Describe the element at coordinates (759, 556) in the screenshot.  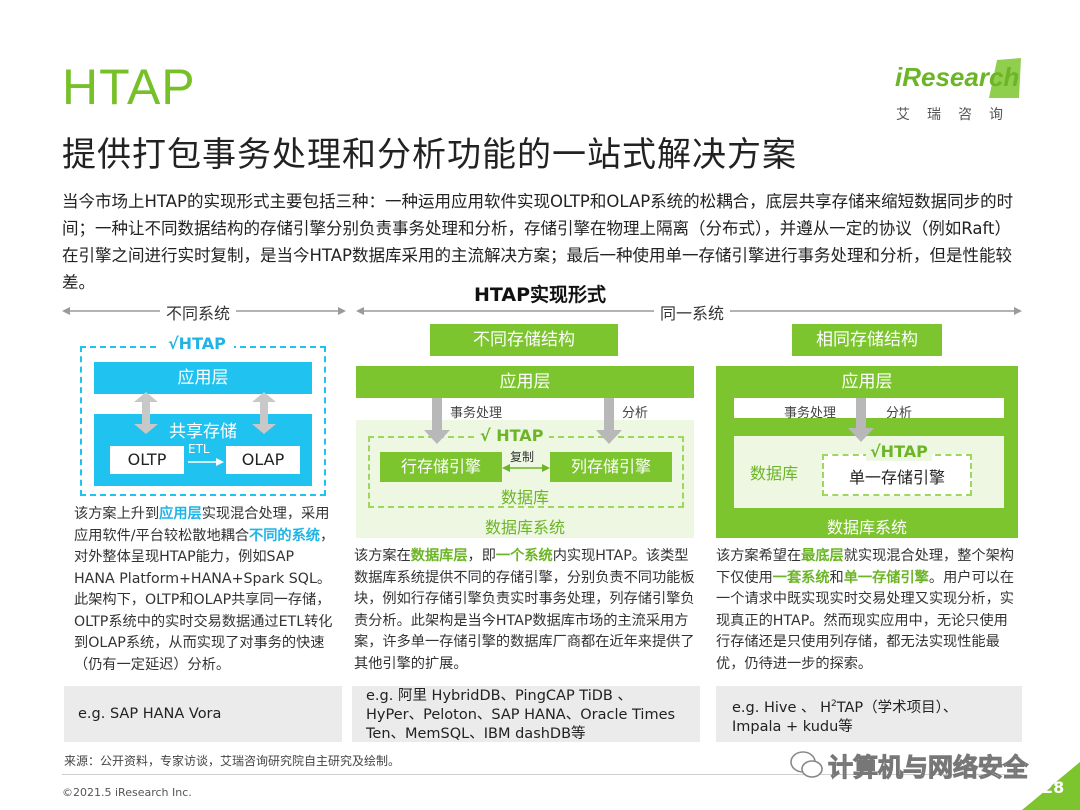
I see `desc3-text1: 该方案希望在` at that location.